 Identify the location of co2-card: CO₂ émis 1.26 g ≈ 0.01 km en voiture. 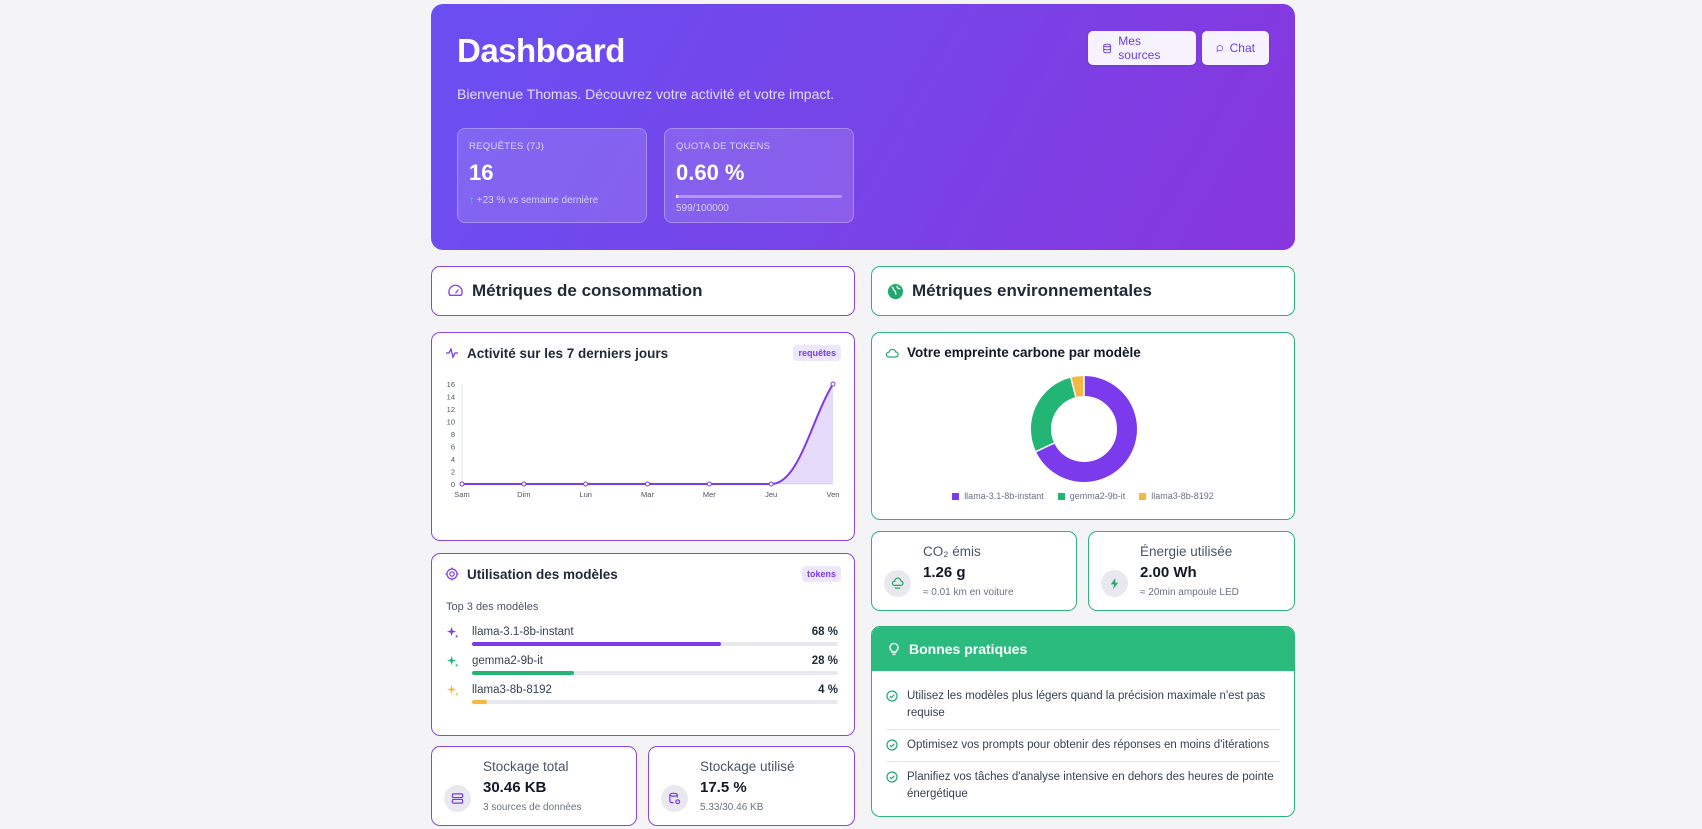
(974, 571).